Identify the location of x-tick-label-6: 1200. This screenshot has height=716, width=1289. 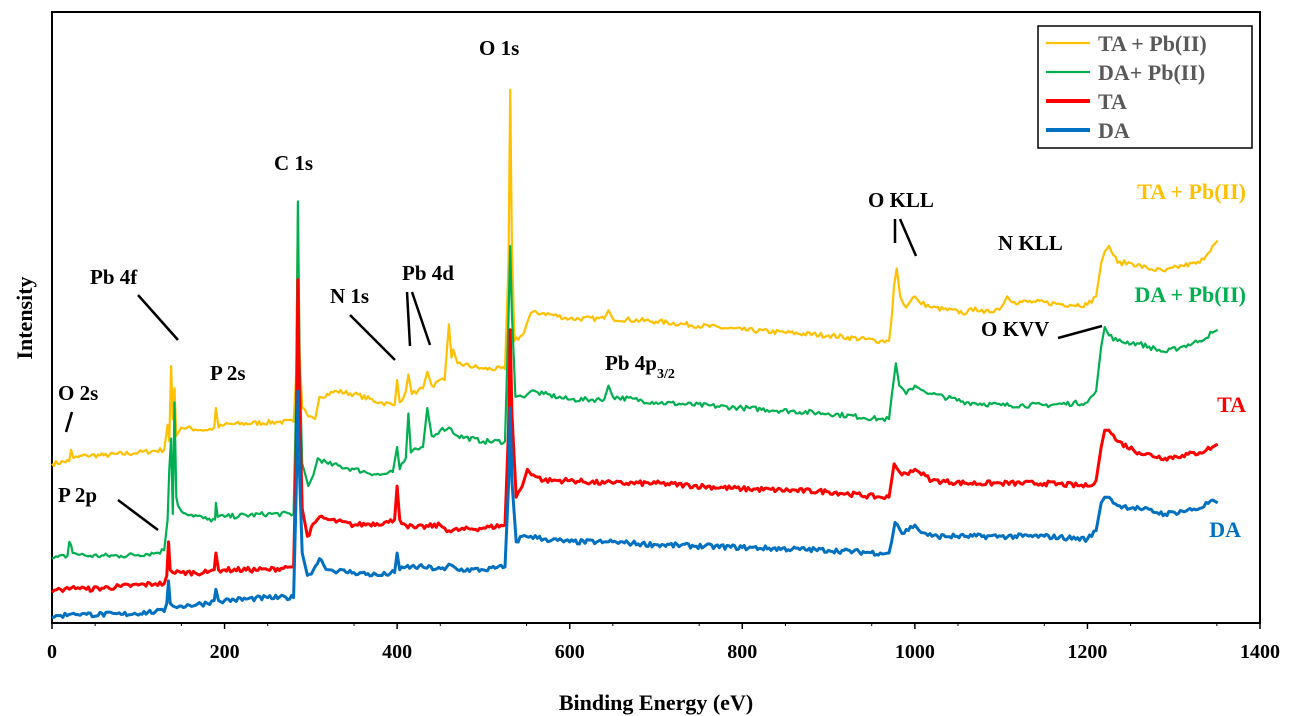
(1087, 652).